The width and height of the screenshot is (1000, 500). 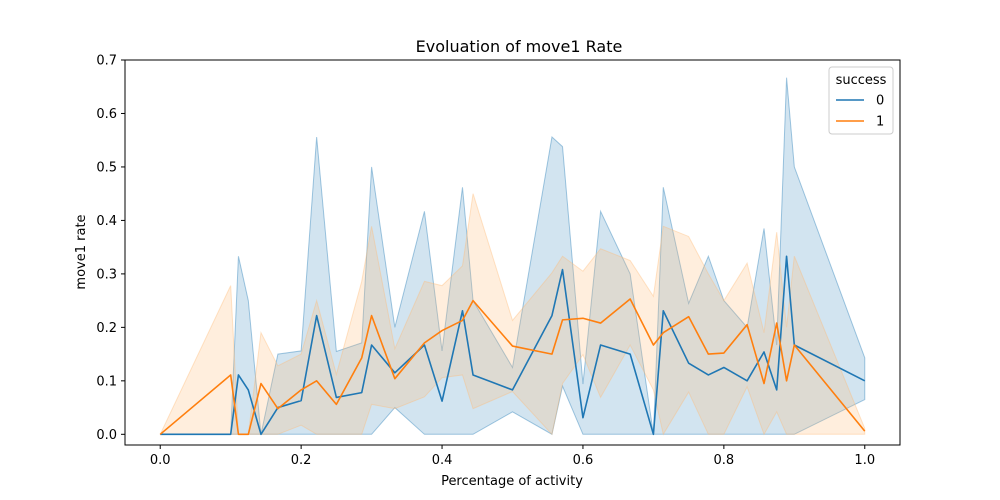 What do you see at coordinates (110, 248) in the screenshot?
I see `y-axis: 0.0 0.1 0.2 0.3 0.4 0.5 0.6 0.7` at bounding box center [110, 248].